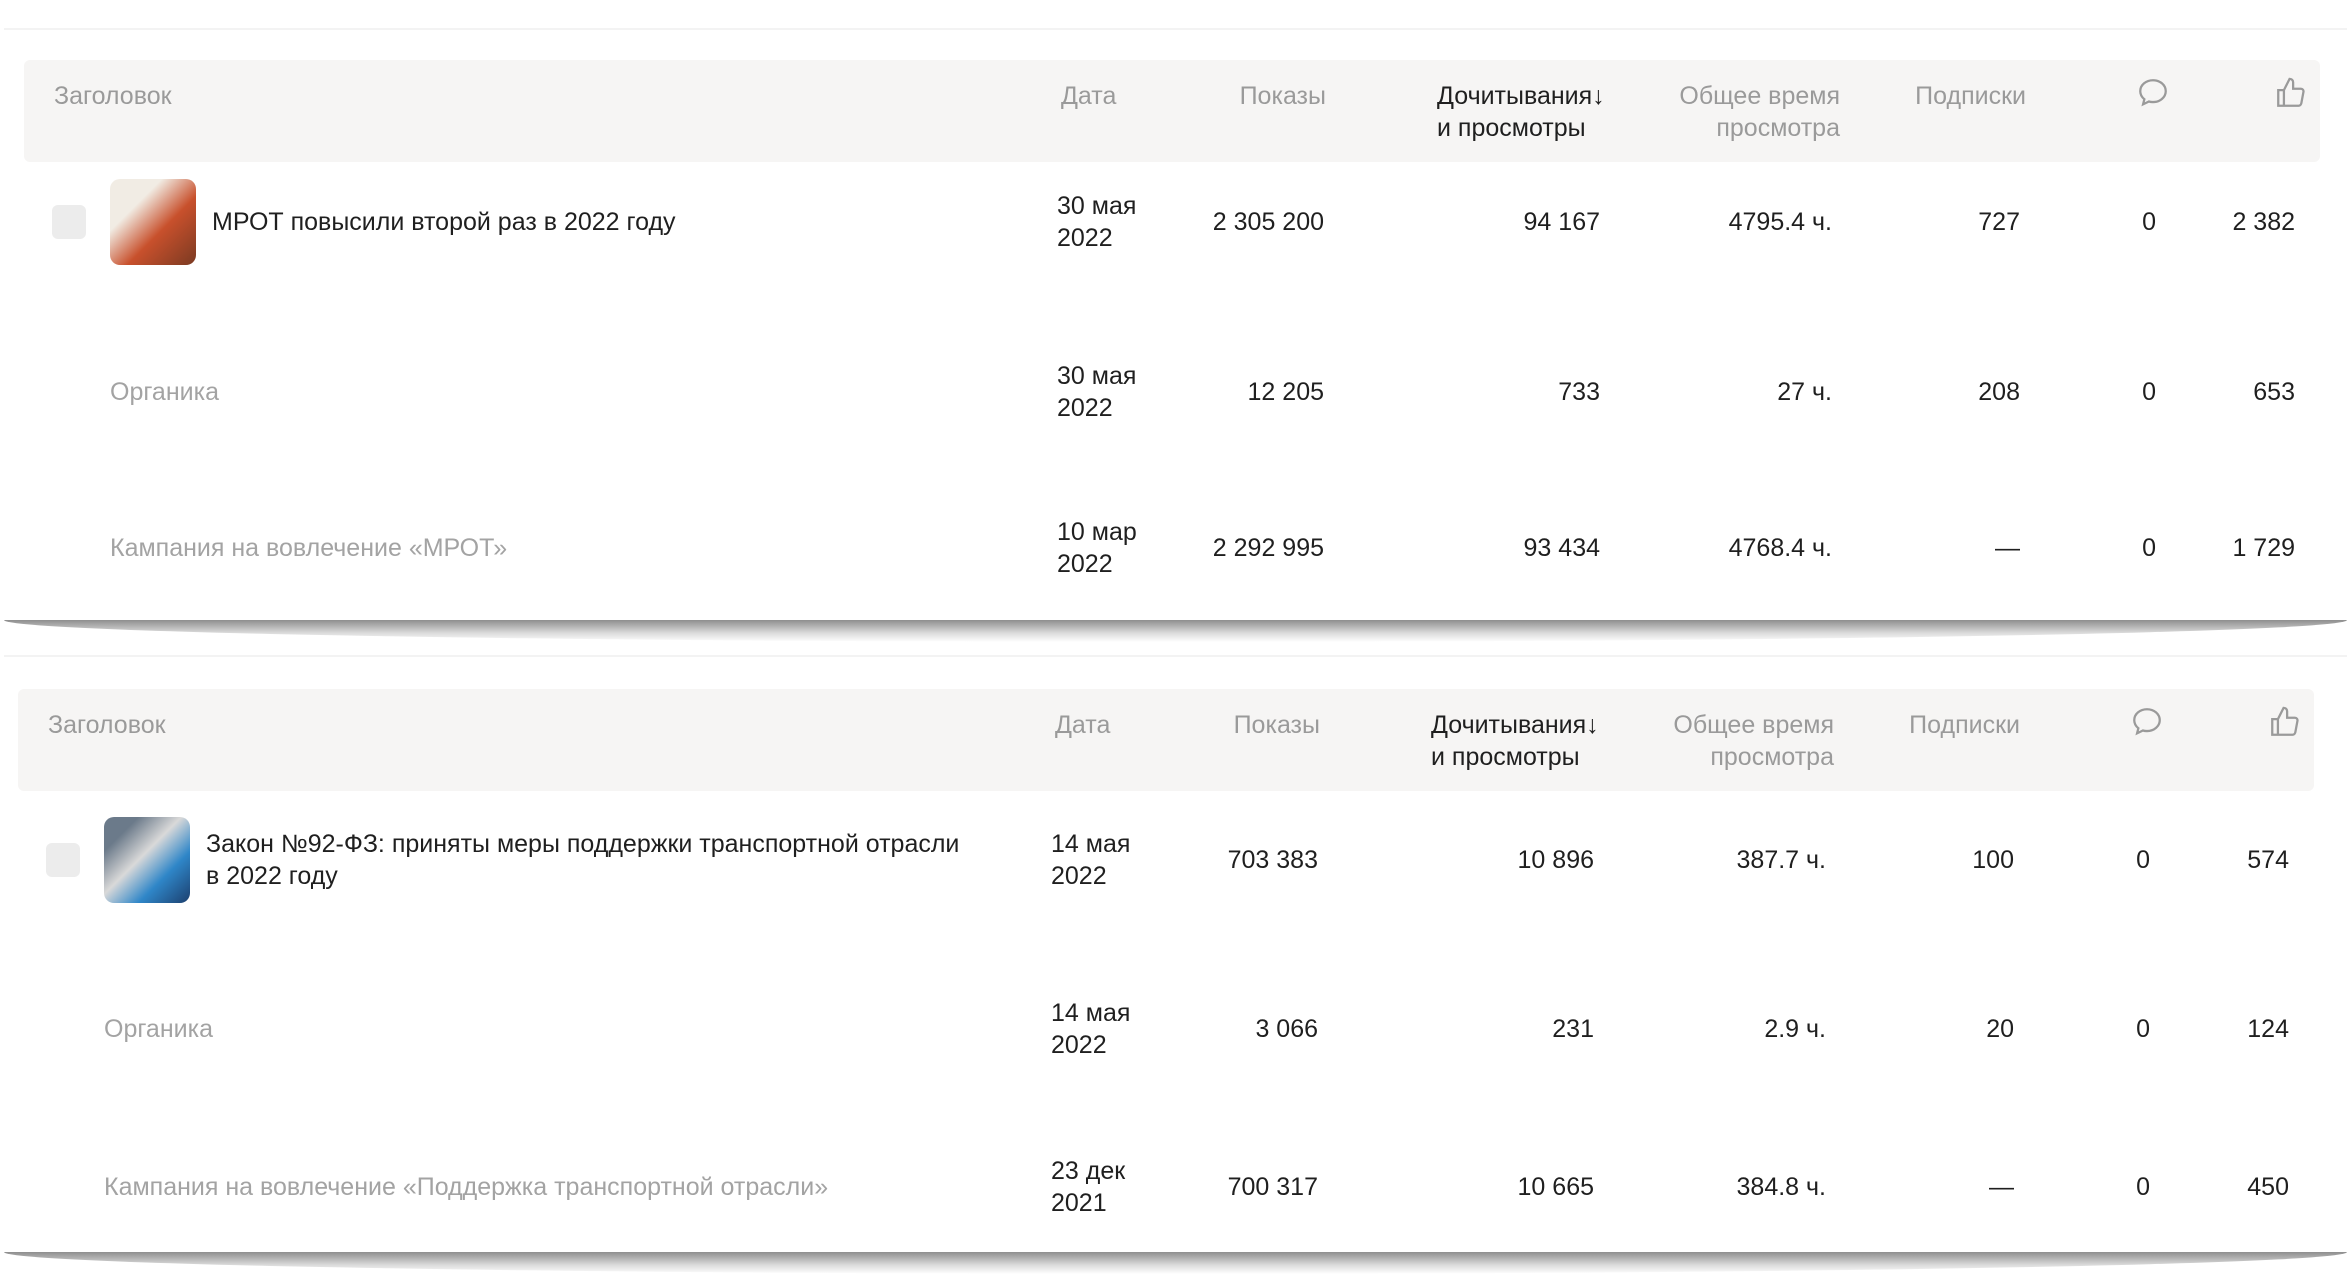  Describe the element at coordinates (1993, 860) in the screenshot. I see `row-subscriptions: 100` at that location.